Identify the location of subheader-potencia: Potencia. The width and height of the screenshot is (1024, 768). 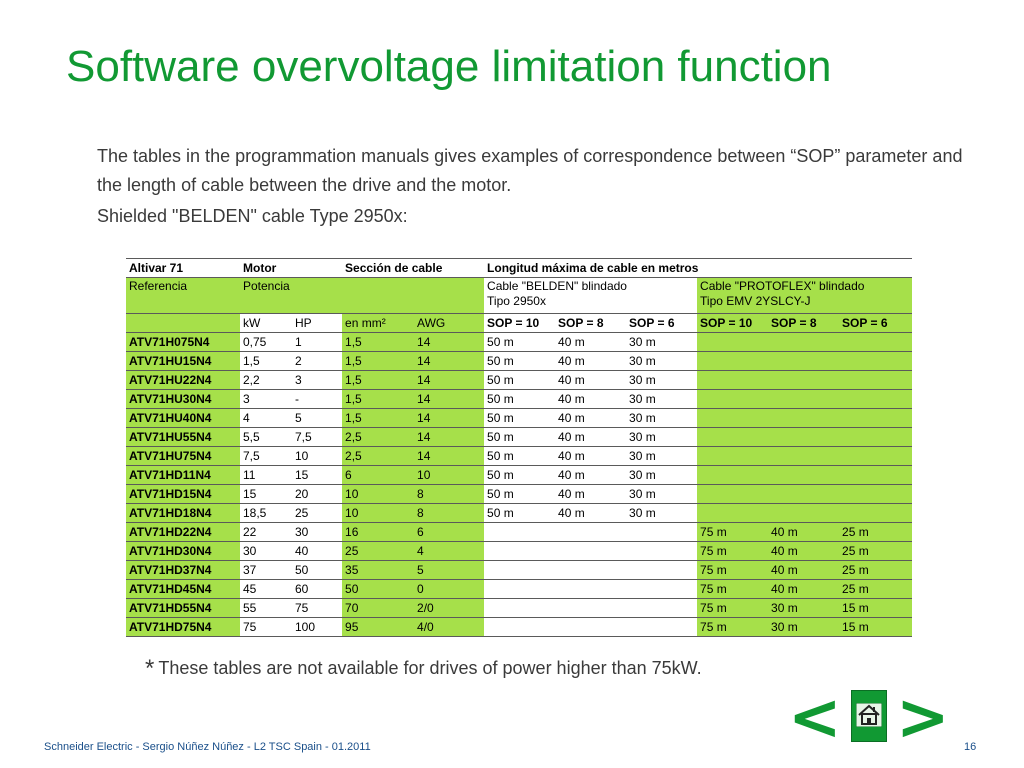
(291, 295).